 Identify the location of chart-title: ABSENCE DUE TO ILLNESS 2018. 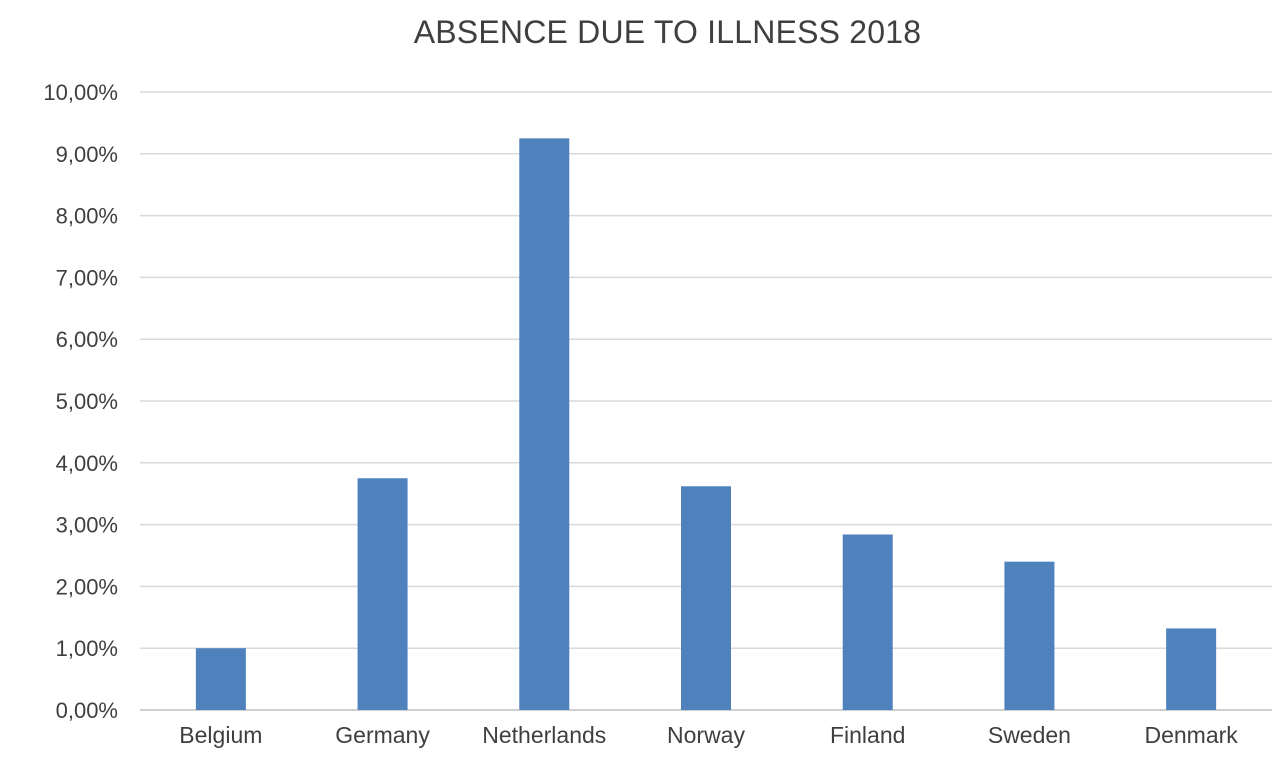
(667, 32).